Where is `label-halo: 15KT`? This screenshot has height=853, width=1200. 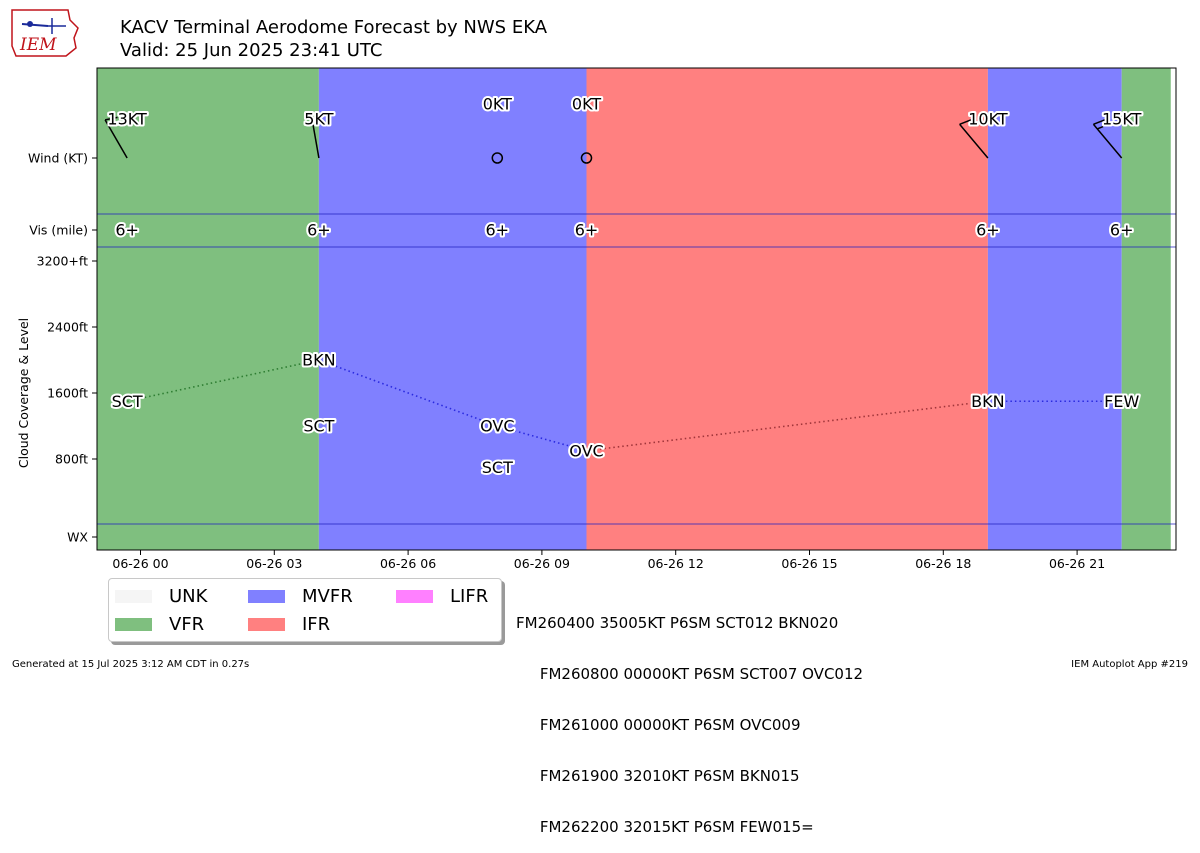 label-halo: 15KT is located at coordinates (1122, 119).